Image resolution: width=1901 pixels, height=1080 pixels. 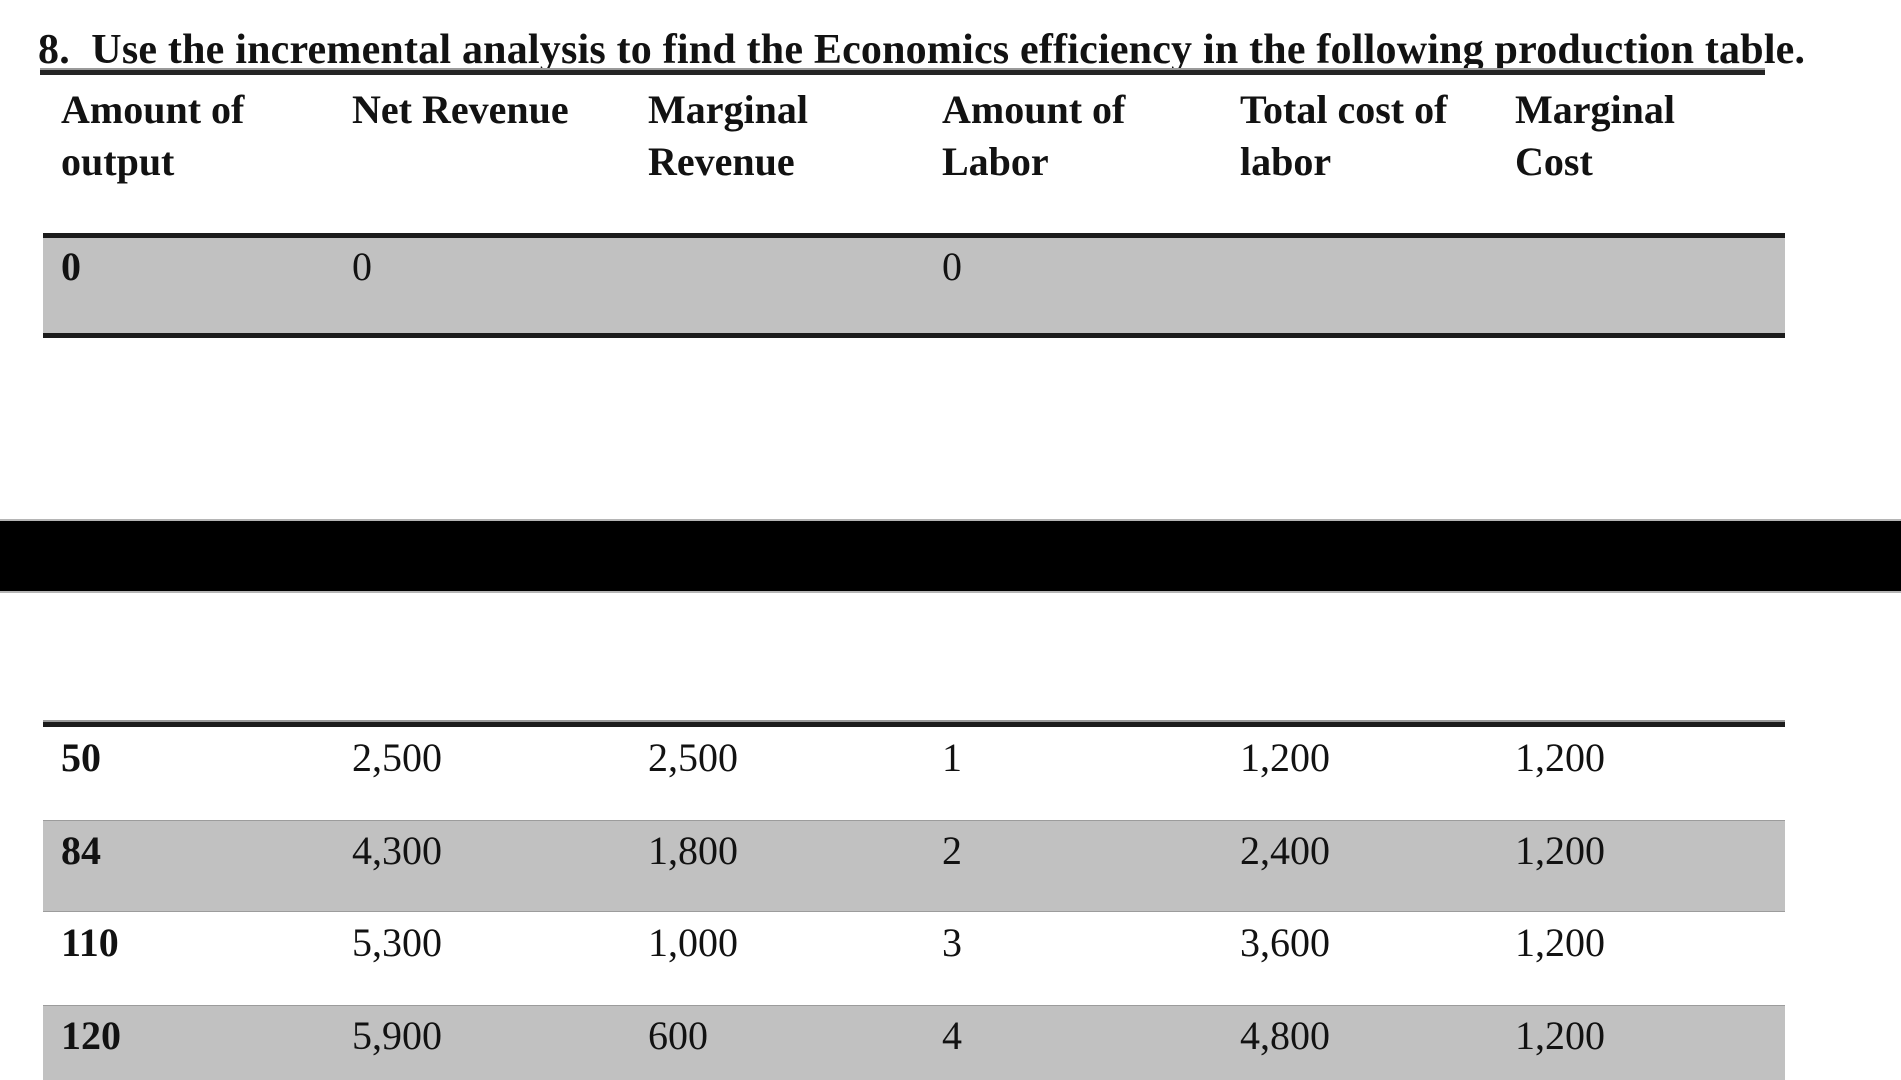 What do you see at coordinates (914, 773) in the screenshot?
I see `table-row-output-50: 50 2,500 2,500 1 1,200 1,200` at bounding box center [914, 773].